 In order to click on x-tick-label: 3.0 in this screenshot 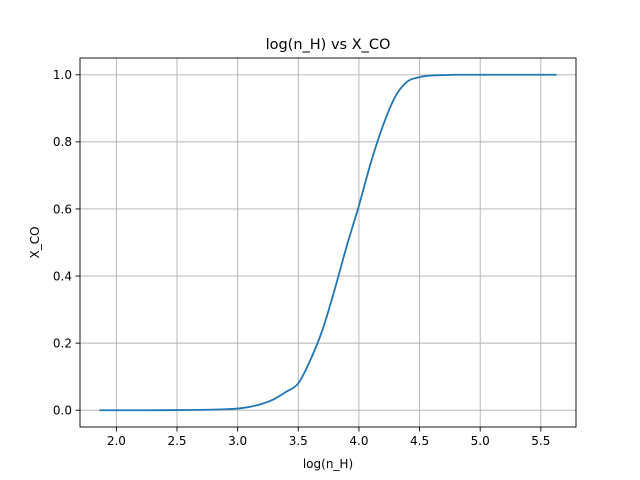, I will do `click(237, 441)`.